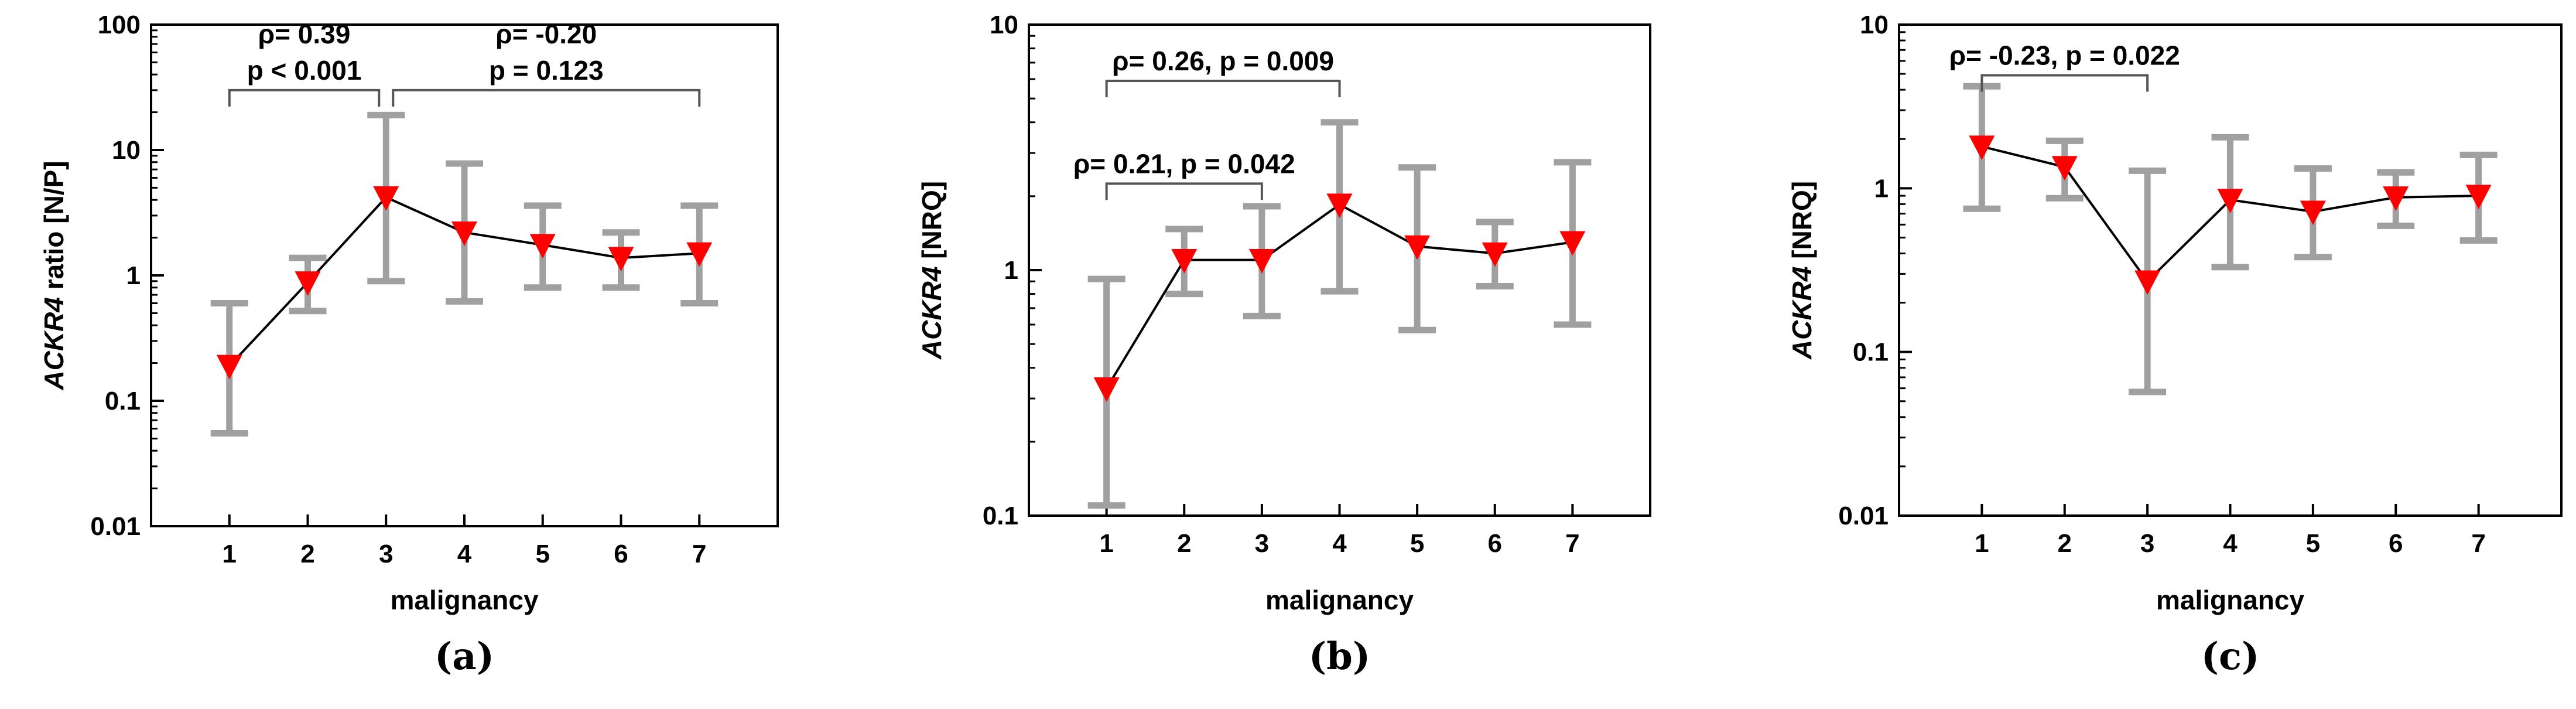 Image resolution: width=2576 pixels, height=709 pixels. I want to click on annotation-text: p = 0.123, so click(546, 70).